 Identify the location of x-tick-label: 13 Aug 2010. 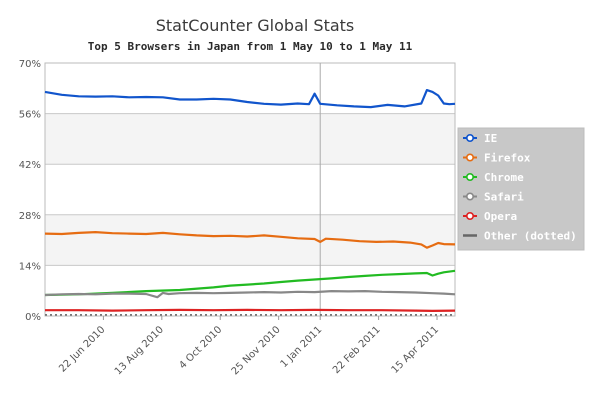
(139, 350).